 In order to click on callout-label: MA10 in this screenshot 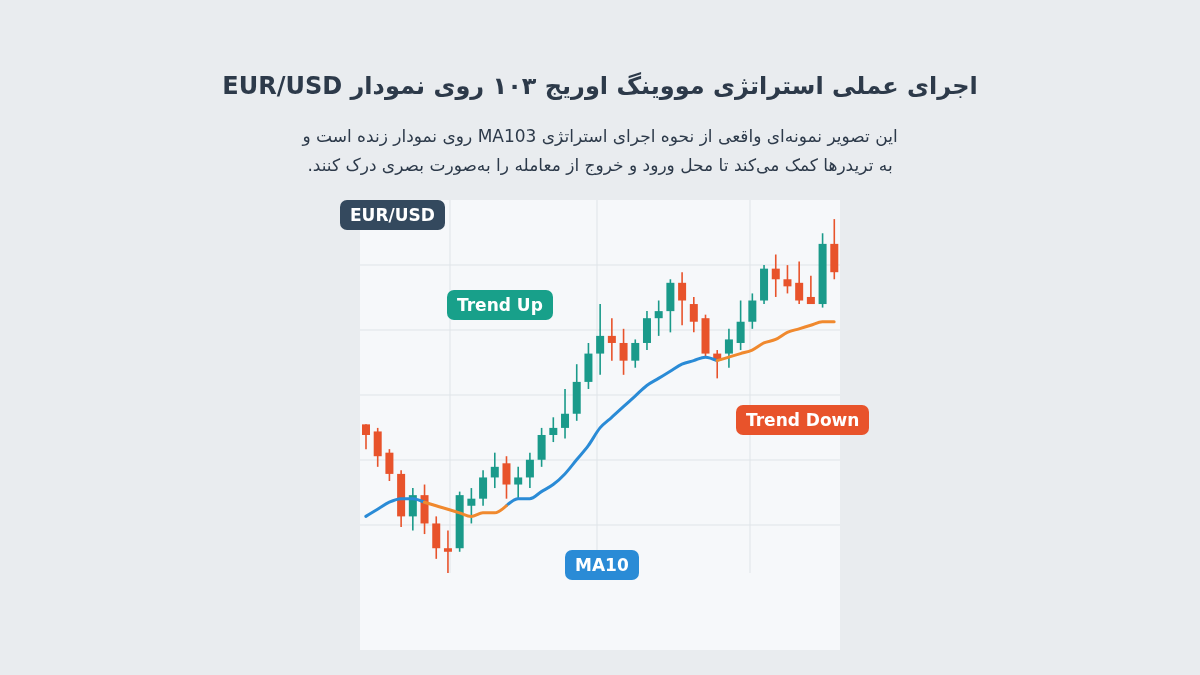, I will do `click(602, 565)`.